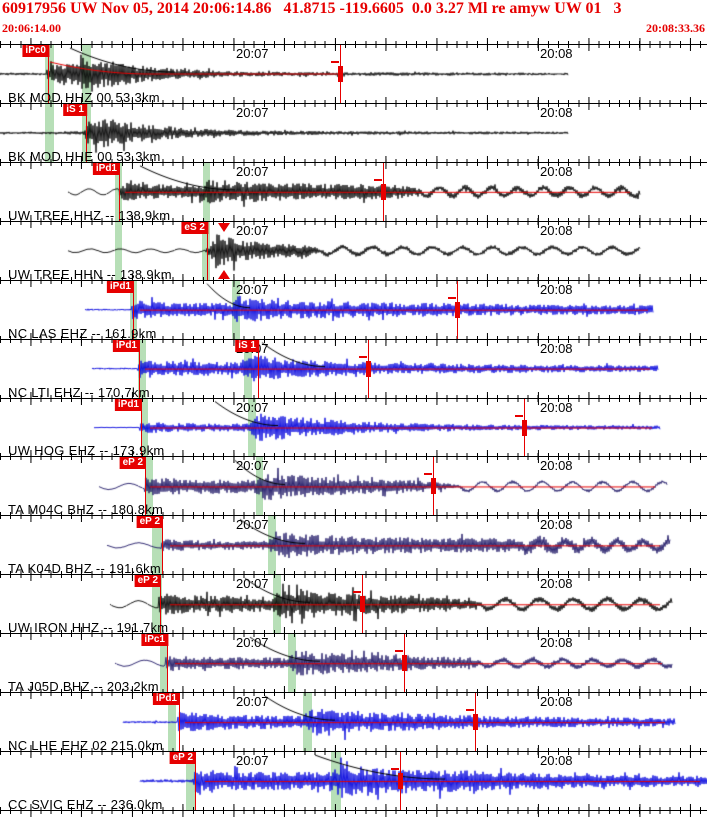 The image size is (707, 818). What do you see at coordinates (84, 156) in the screenshot?
I see `station-channel-label: BK MOD HHE 00 53.3km` at bounding box center [84, 156].